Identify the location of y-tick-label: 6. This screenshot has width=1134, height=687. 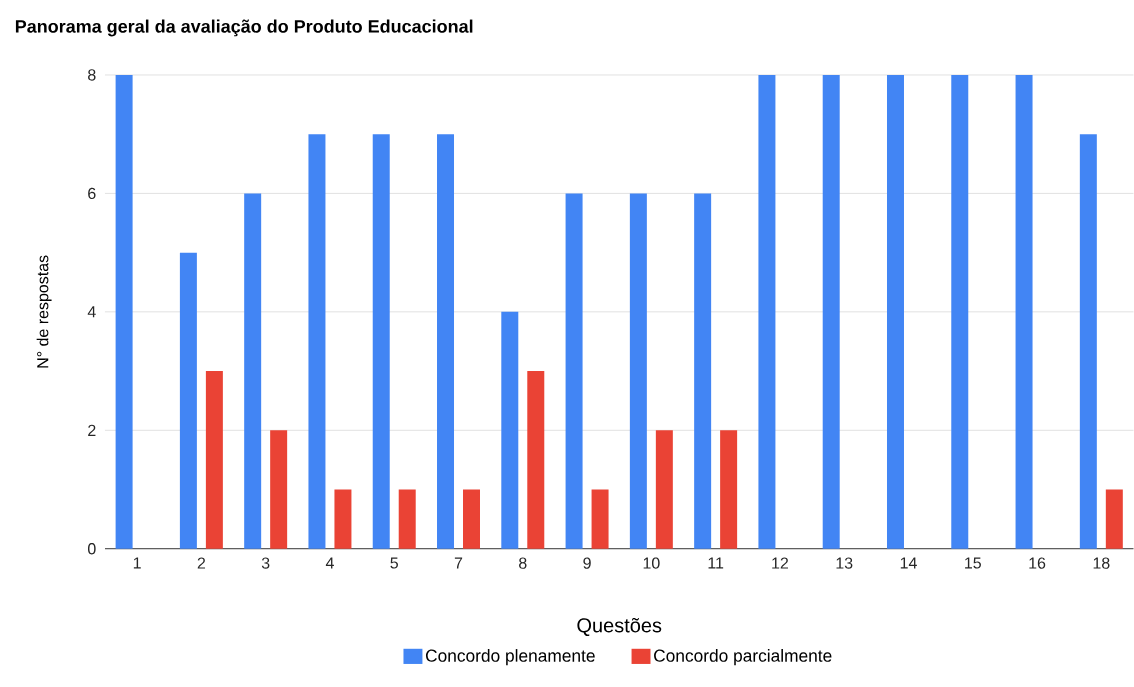
(92, 193).